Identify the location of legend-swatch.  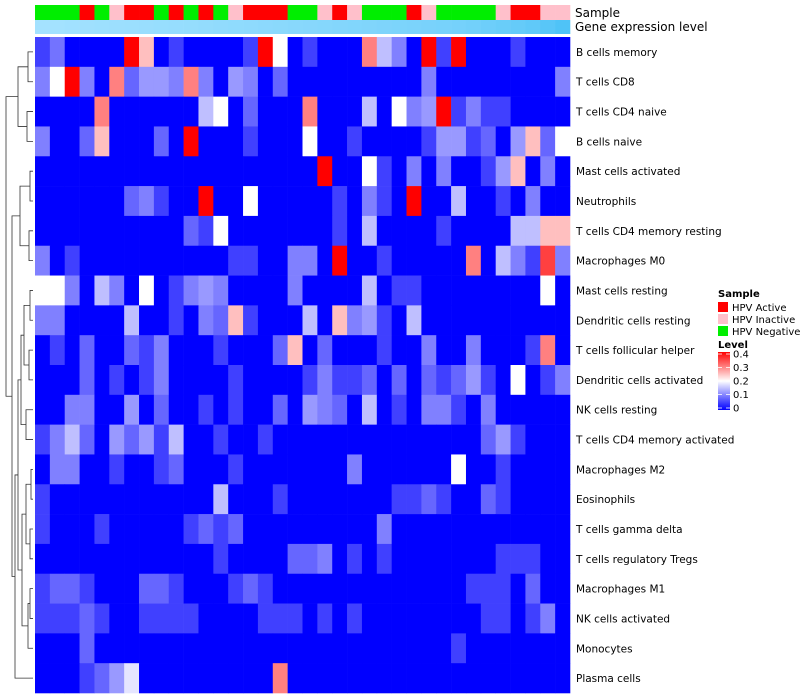
(723, 307).